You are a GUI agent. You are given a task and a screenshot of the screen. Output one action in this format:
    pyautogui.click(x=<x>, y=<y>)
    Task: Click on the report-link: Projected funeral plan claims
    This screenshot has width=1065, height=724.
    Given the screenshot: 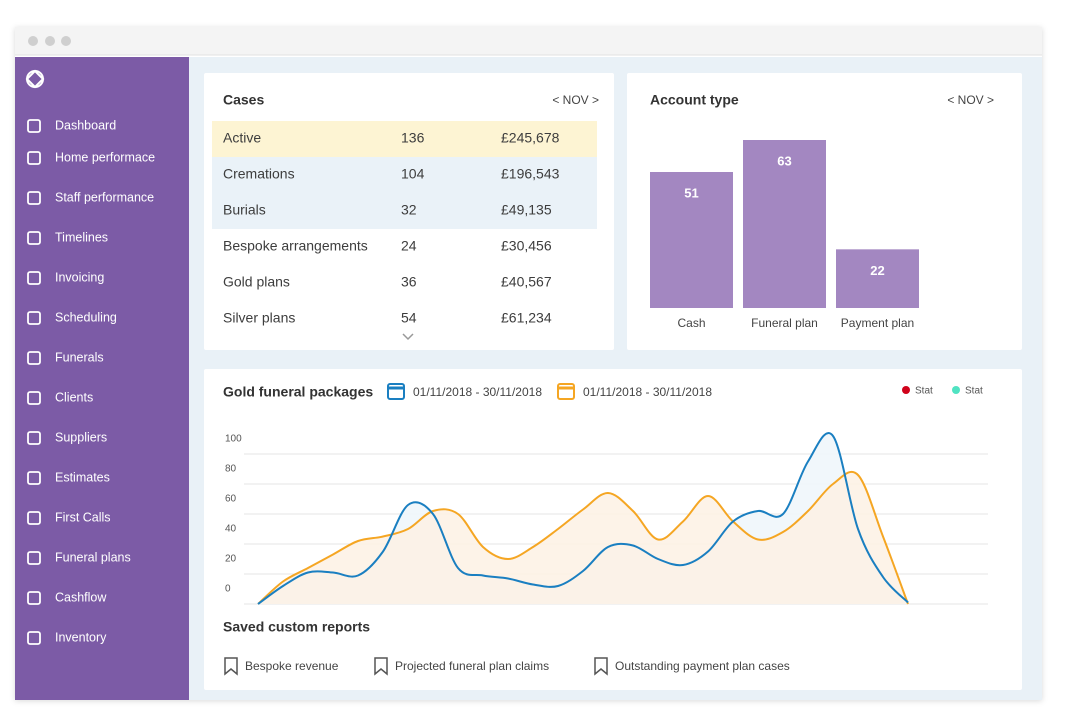 What is the action you would take?
    pyautogui.click(x=472, y=666)
    